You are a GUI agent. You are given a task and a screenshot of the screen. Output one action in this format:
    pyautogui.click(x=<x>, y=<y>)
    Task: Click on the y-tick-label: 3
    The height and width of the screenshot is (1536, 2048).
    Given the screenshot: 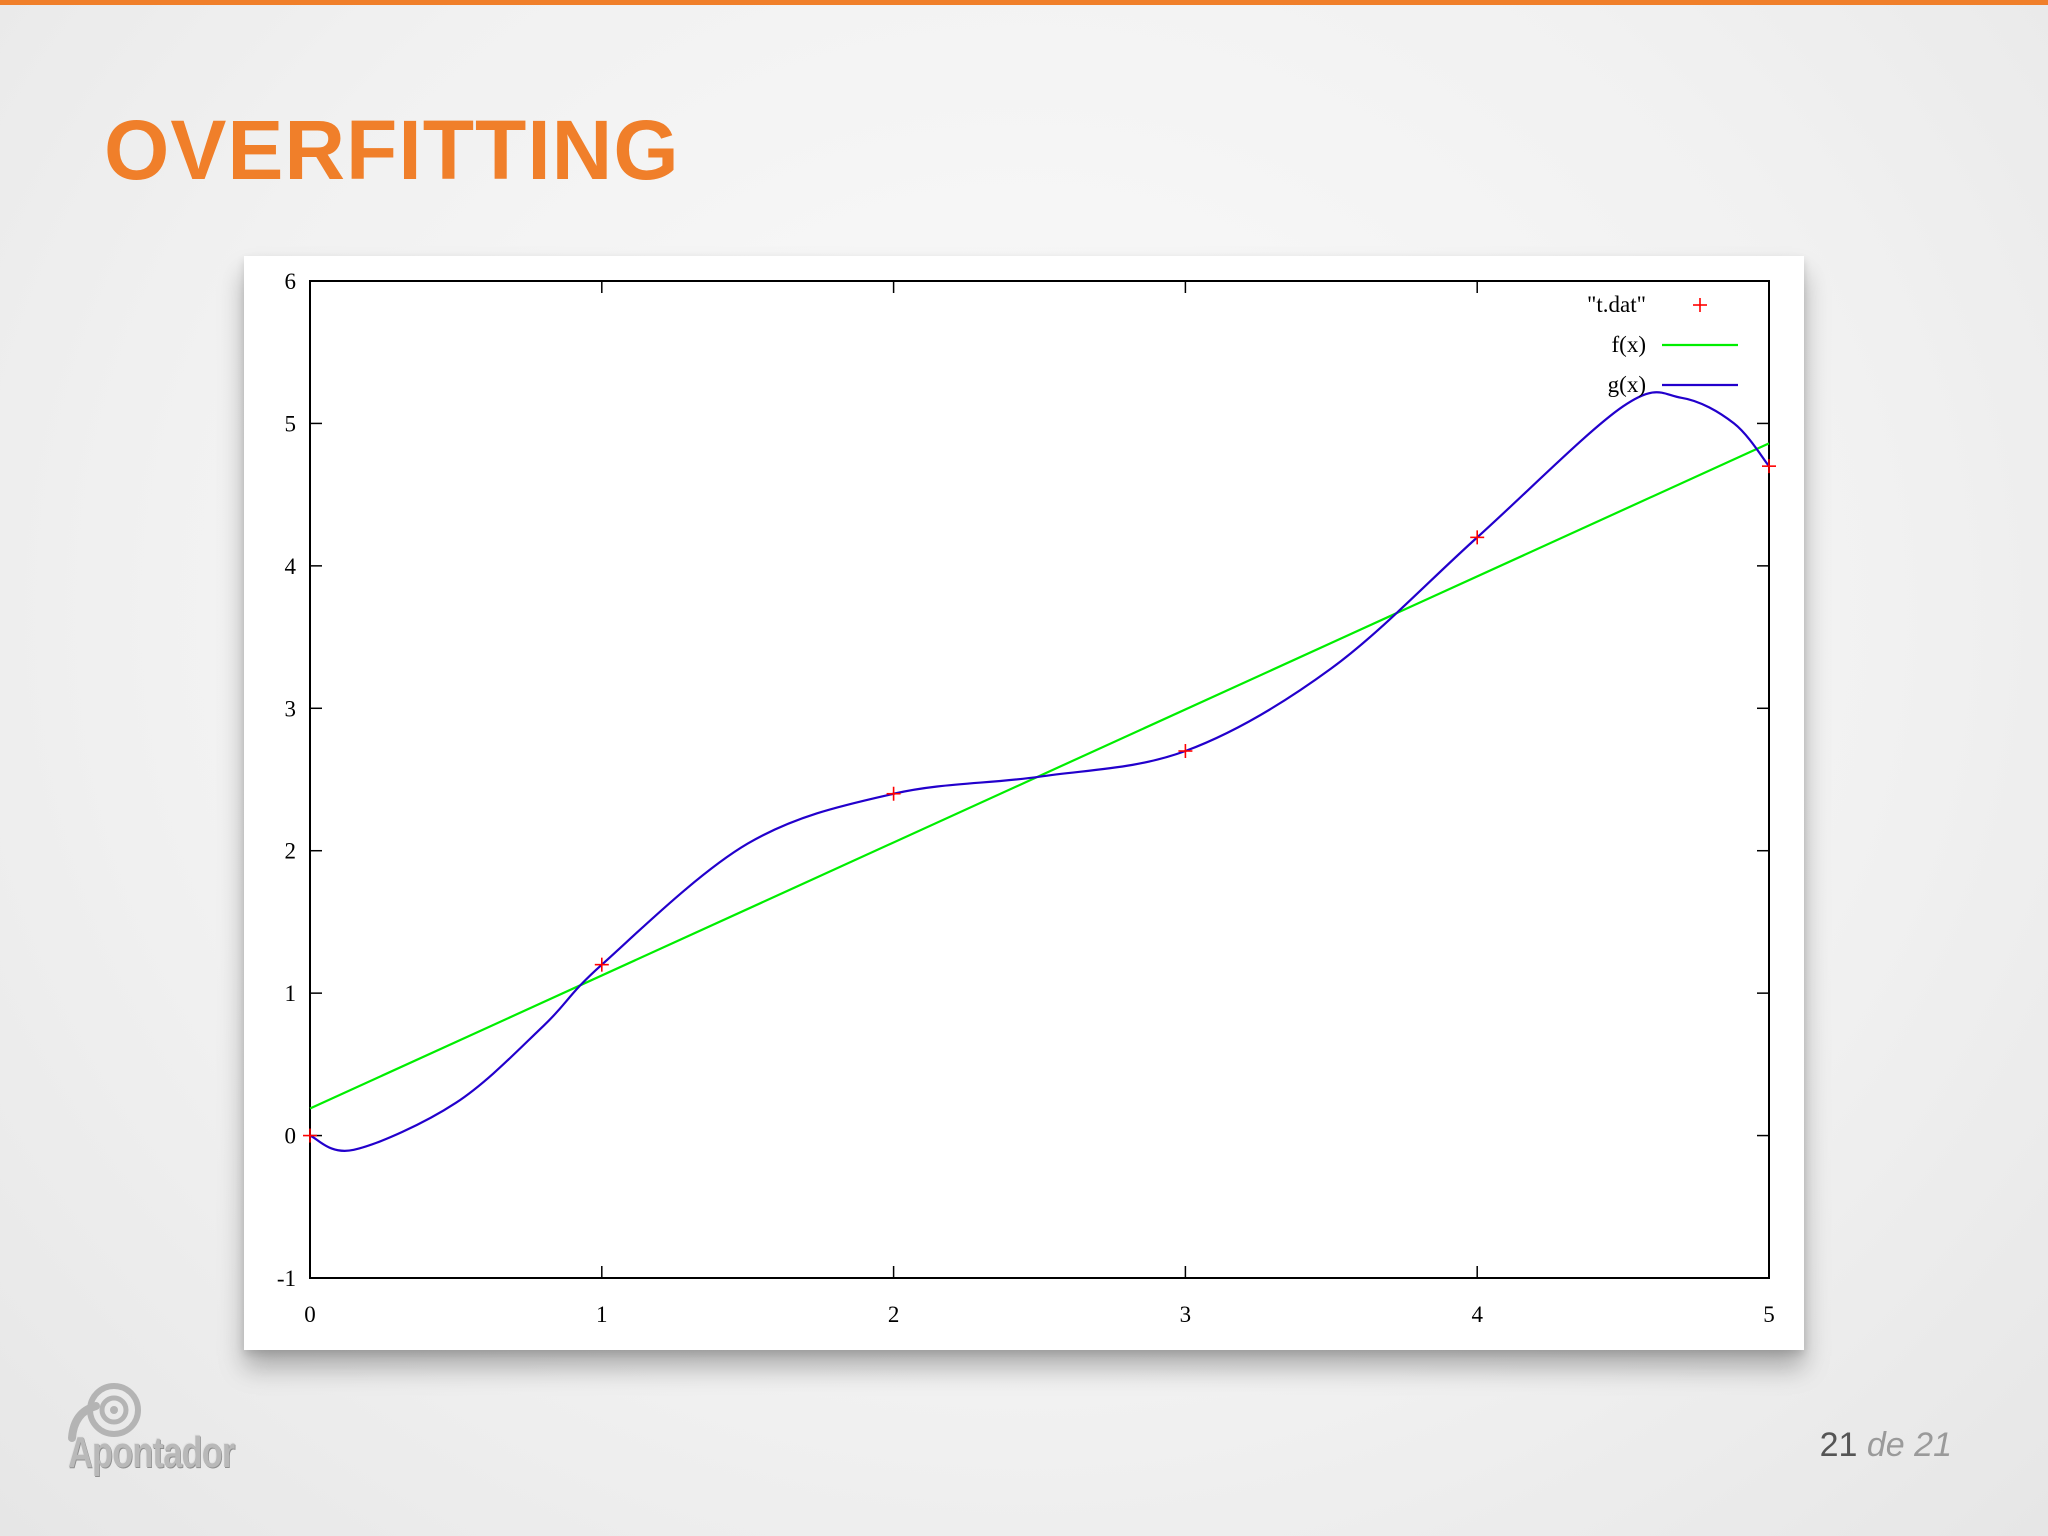 What is the action you would take?
    pyautogui.click(x=291, y=708)
    